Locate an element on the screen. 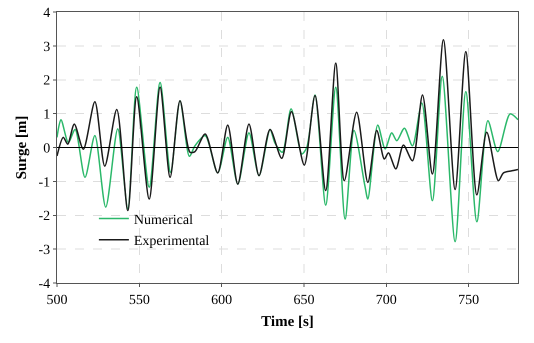  x-tick-label: 550 is located at coordinates (139, 300).